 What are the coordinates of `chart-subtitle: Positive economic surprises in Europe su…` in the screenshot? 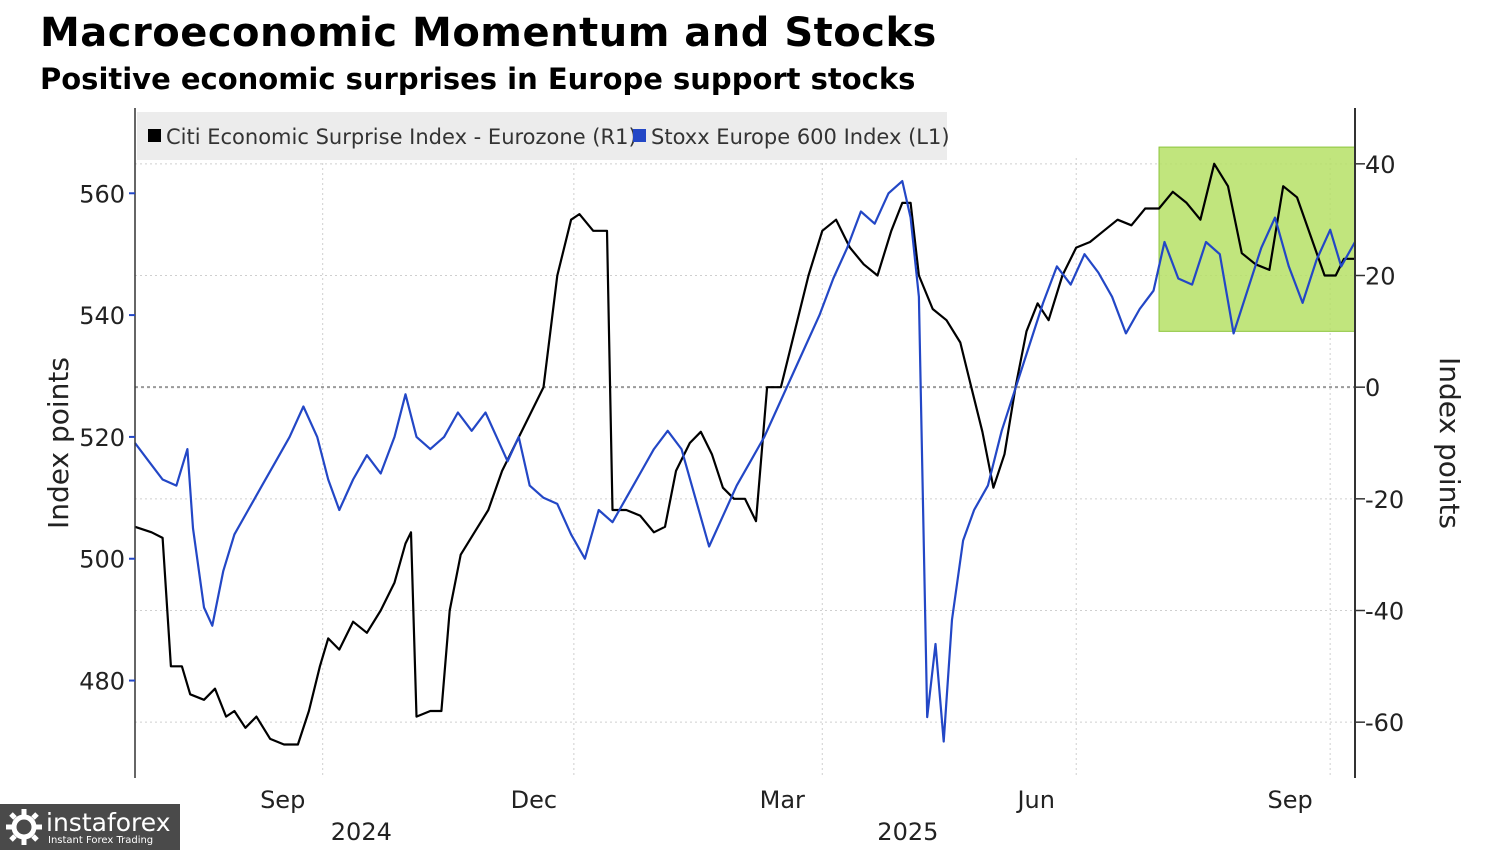 It's located at (478, 79).